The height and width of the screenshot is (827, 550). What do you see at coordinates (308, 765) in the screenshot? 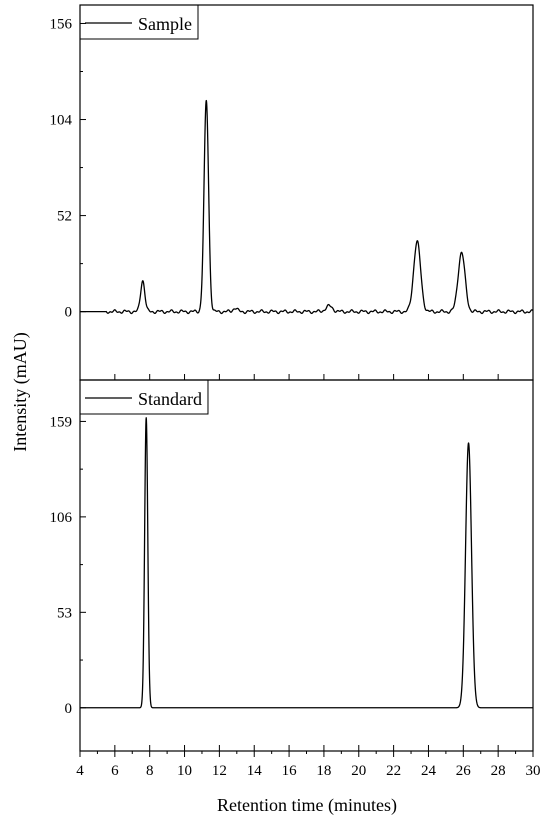
I see `x-axis: 4 6 8 10 12 14 16 18 20 22 24 26 28 30` at bounding box center [308, 765].